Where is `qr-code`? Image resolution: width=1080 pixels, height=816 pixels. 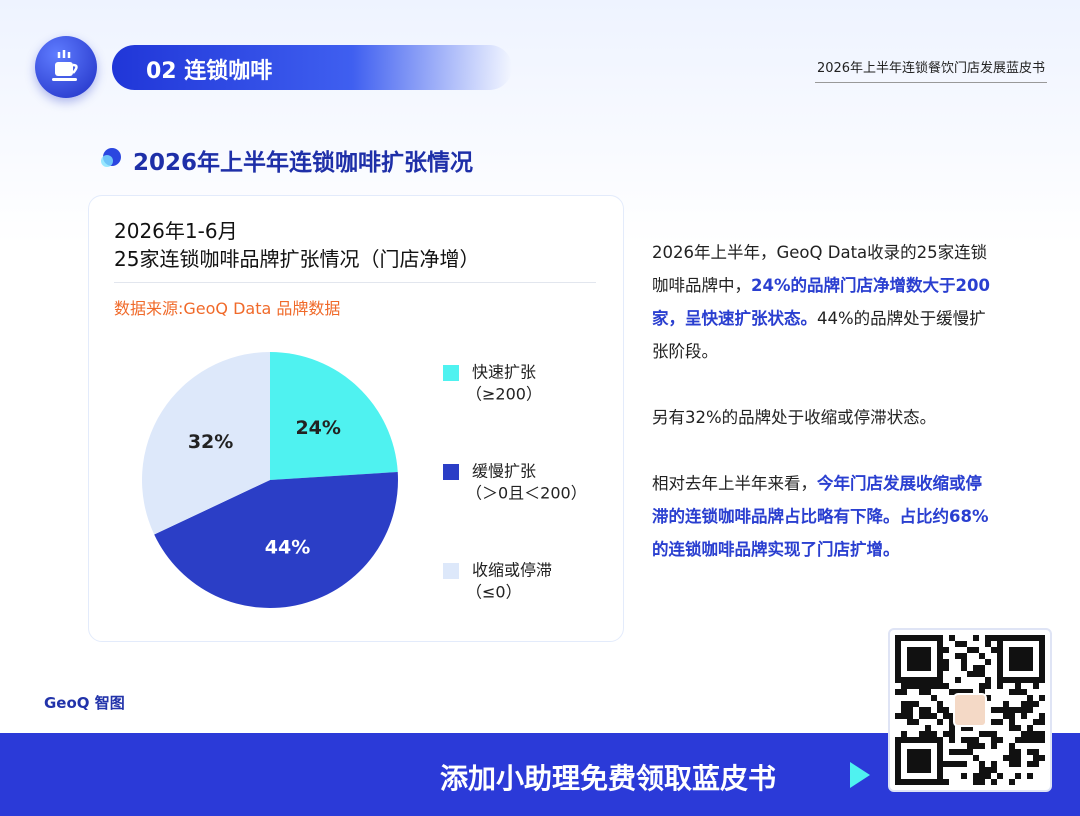 qr-code is located at coordinates (970, 710).